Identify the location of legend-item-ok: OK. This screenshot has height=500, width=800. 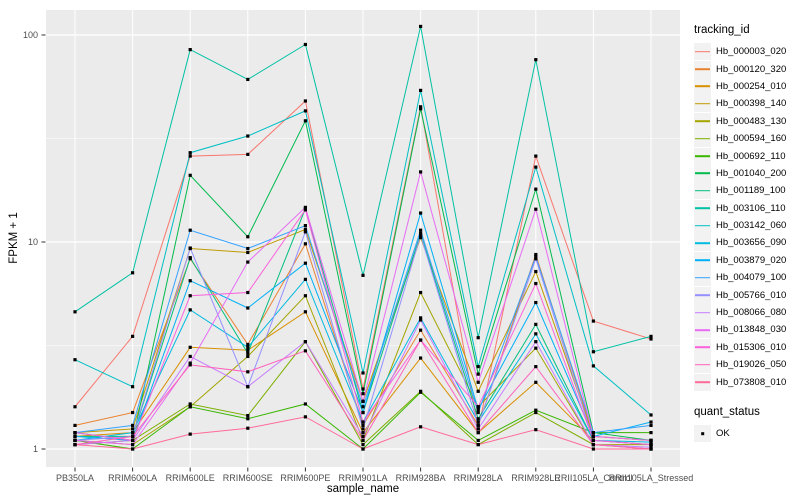
(746, 433).